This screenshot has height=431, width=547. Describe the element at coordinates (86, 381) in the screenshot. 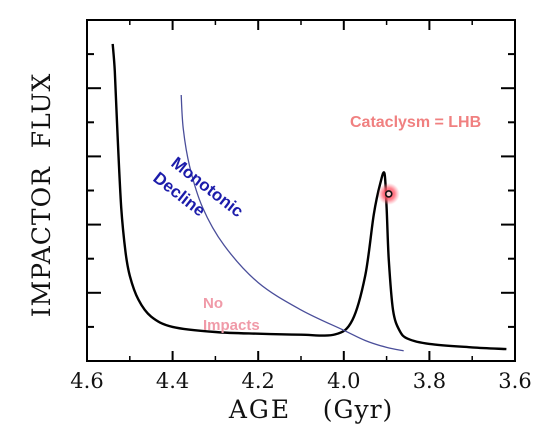

I see `x-tick-label: 4.6` at that location.